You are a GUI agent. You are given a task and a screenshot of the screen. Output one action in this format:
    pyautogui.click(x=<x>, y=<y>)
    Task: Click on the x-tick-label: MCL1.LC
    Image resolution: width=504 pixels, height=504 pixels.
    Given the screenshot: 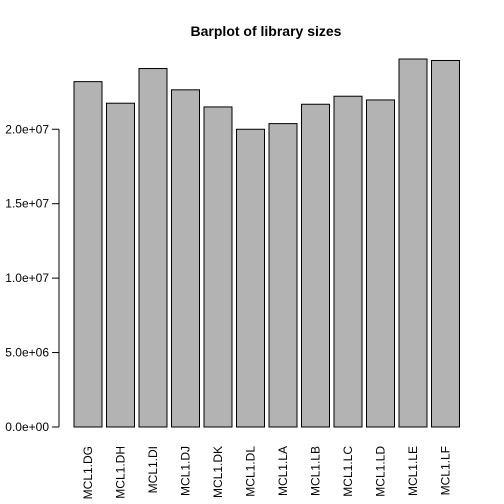 What is the action you would take?
    pyautogui.click(x=348, y=471)
    